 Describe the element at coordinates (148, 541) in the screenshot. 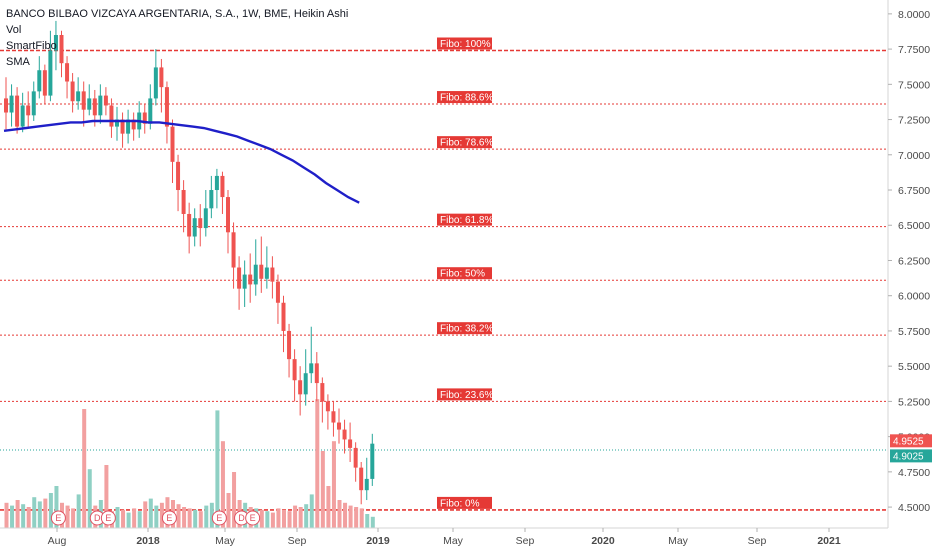

I see `x-tick-label: 2018` at that location.